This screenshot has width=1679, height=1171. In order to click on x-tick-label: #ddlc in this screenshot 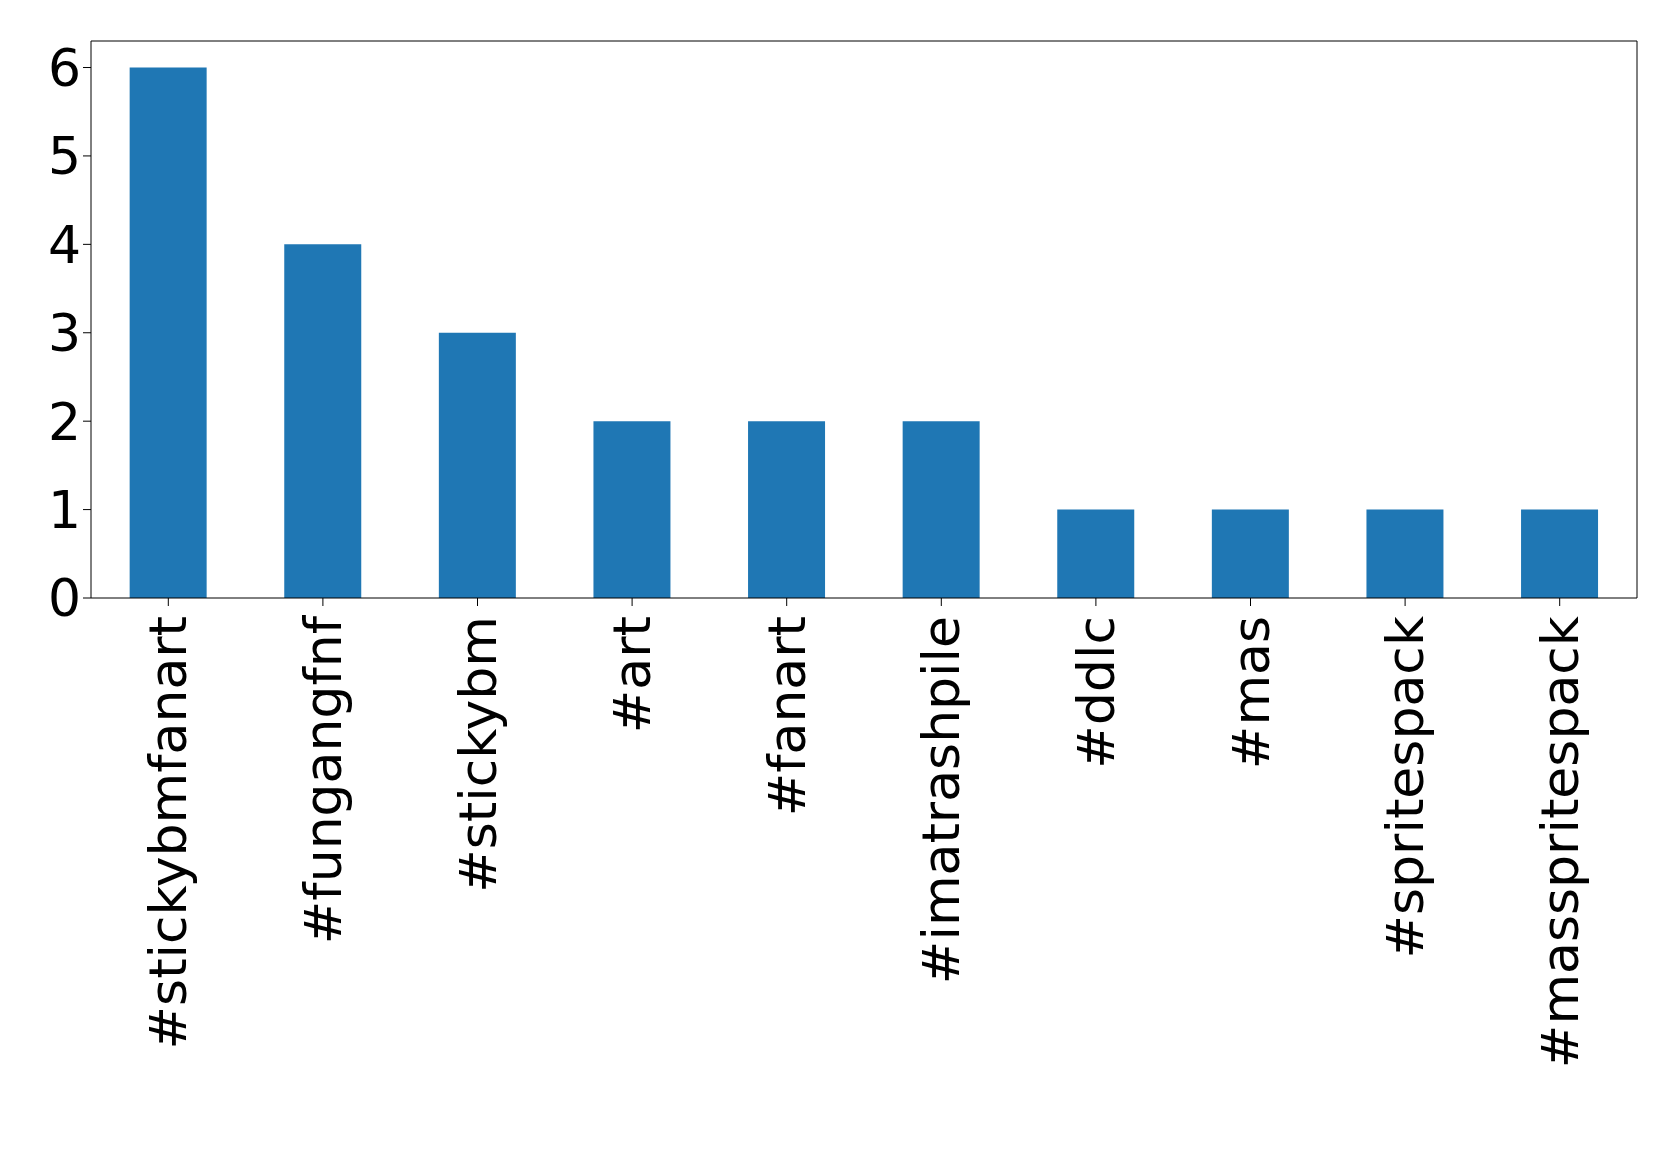, I will do `click(1095, 692)`.